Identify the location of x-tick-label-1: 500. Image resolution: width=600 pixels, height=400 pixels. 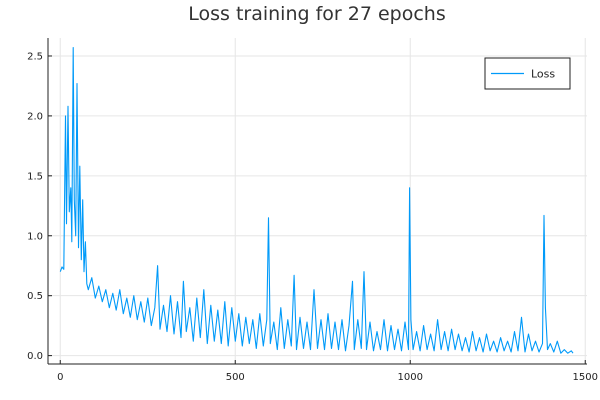
(235, 377).